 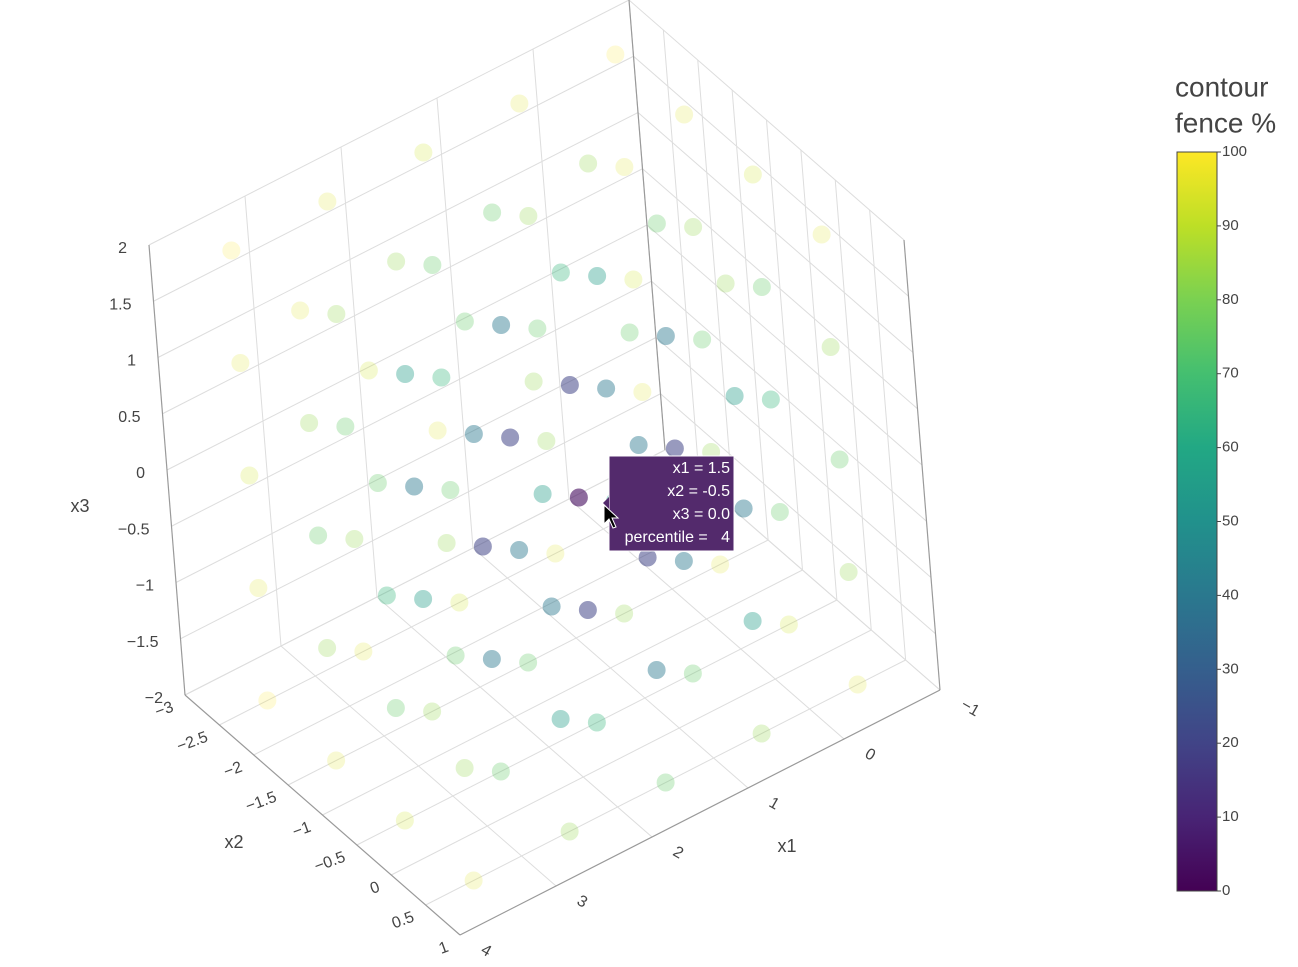 What do you see at coordinates (701, 468) in the screenshot?
I see `tooltip-line: x1 = 1.5` at bounding box center [701, 468].